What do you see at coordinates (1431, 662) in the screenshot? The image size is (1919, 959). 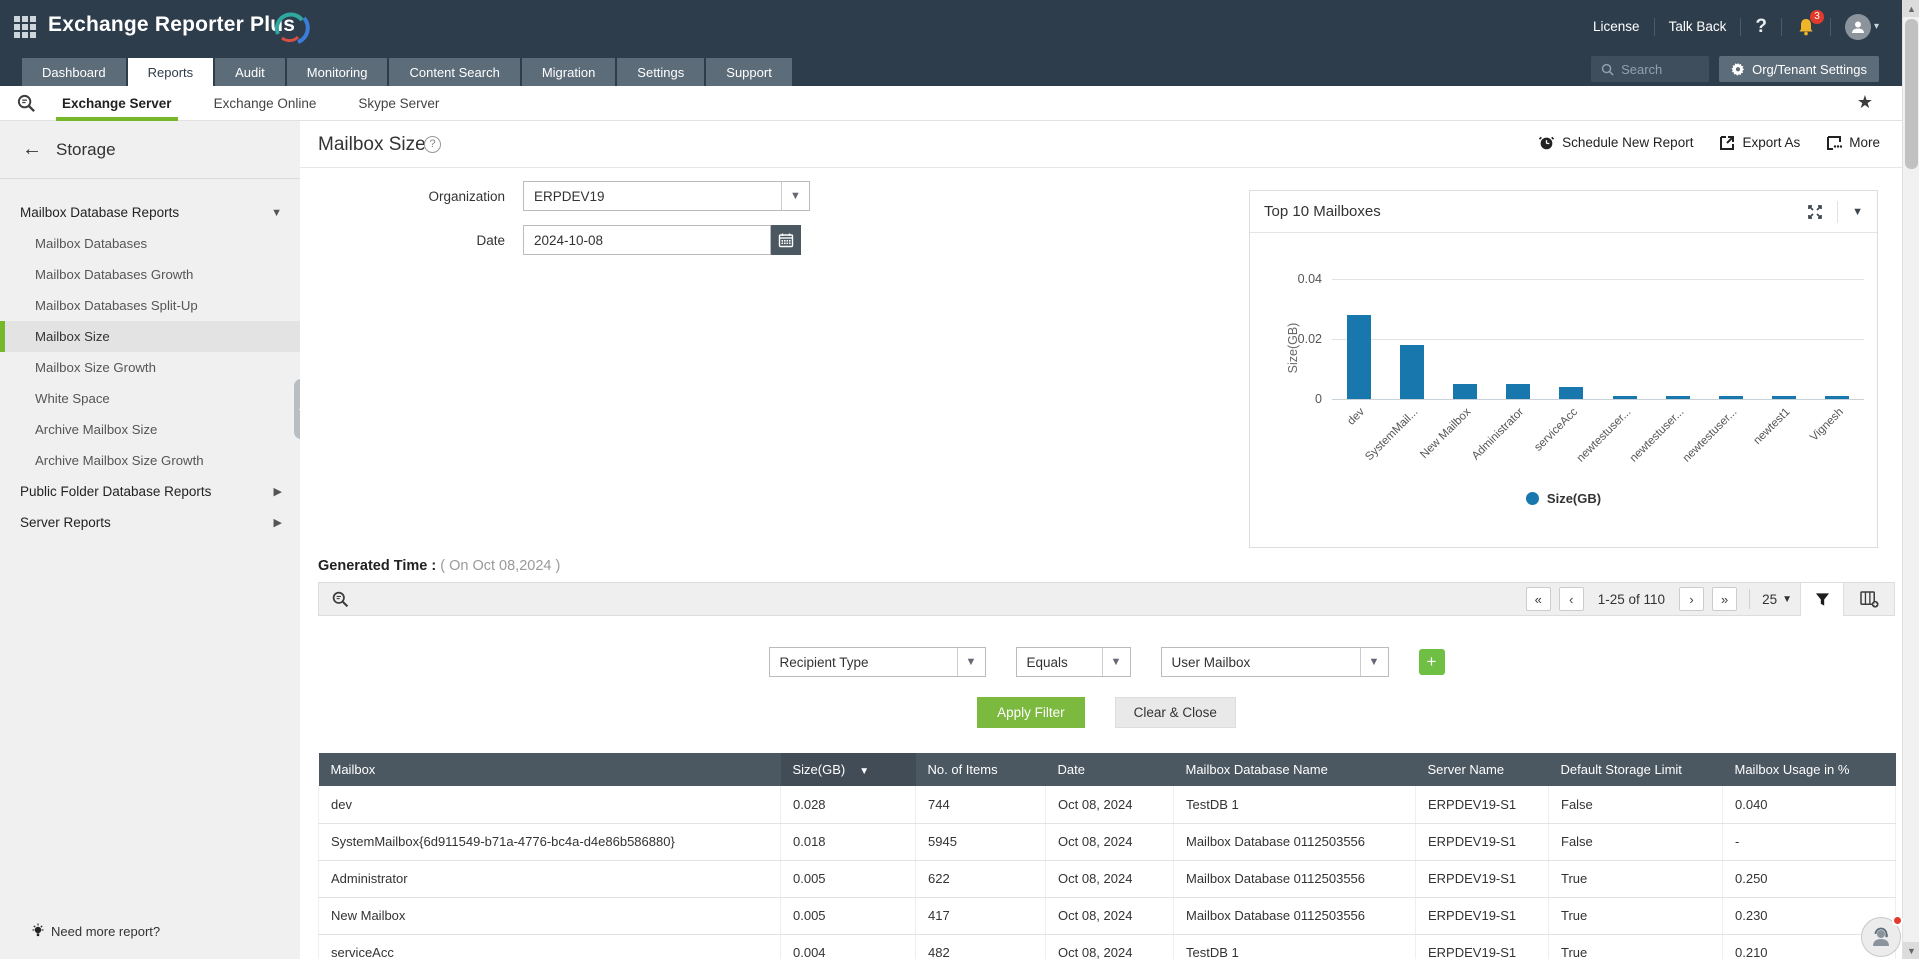 I see `add-filter-condition-button: +` at bounding box center [1431, 662].